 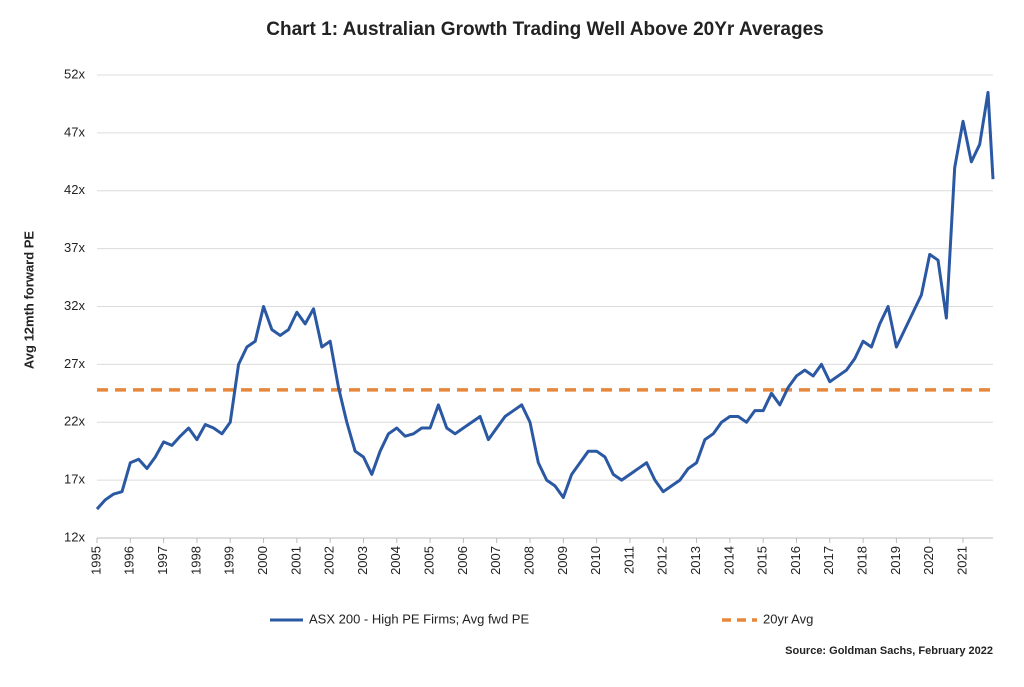 I want to click on x-tick-label: 2021, so click(x=961, y=560).